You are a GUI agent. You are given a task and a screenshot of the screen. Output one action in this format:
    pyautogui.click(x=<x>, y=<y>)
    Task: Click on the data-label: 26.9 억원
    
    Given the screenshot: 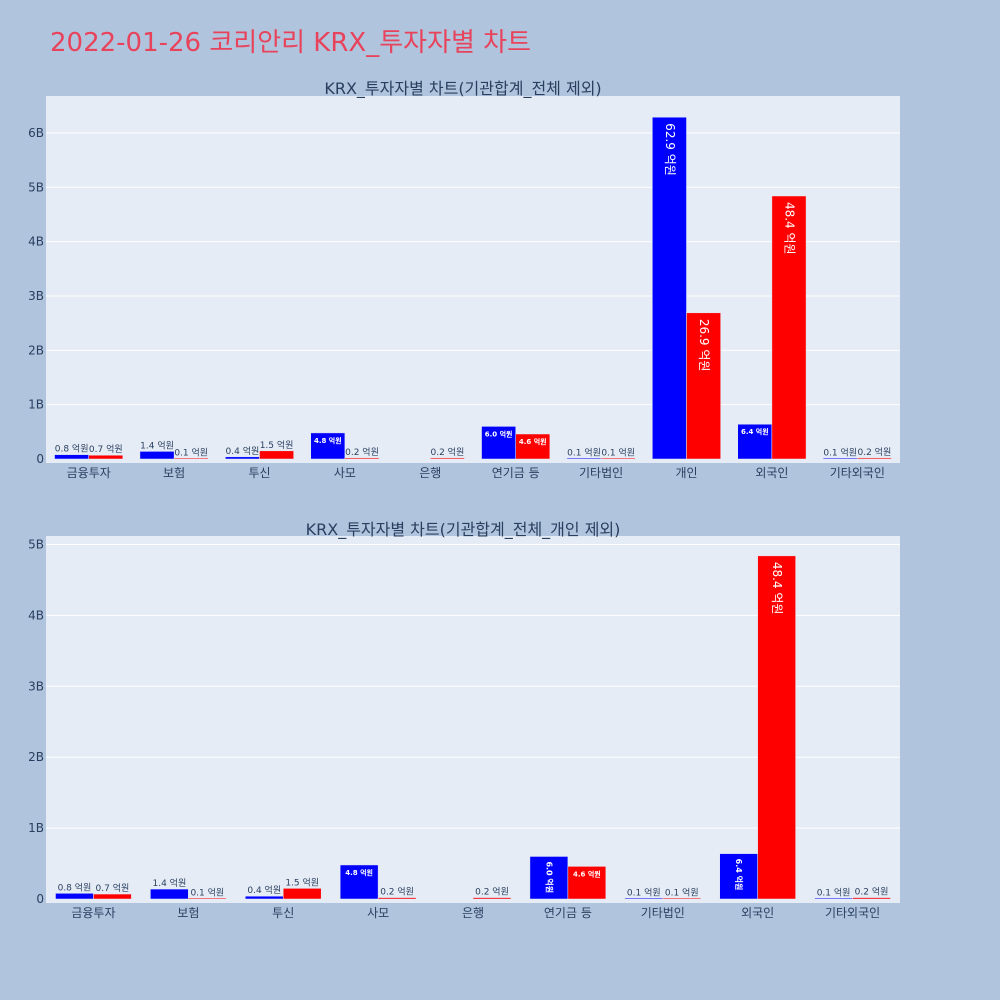 What is the action you would take?
    pyautogui.click(x=704, y=345)
    